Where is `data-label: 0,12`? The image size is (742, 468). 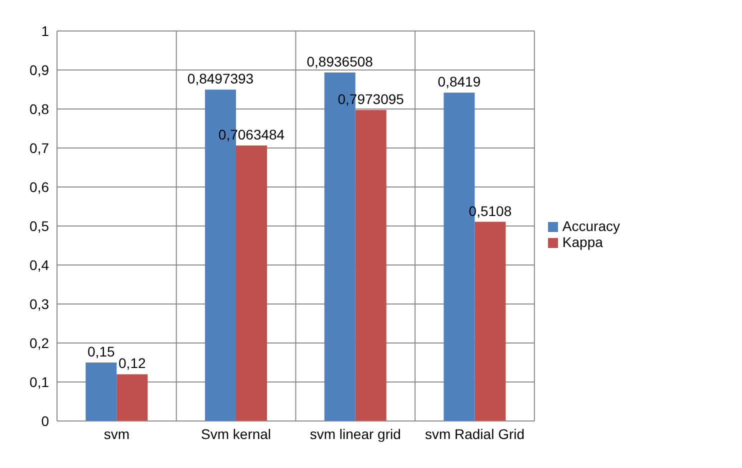 data-label: 0,12 is located at coordinates (132, 363).